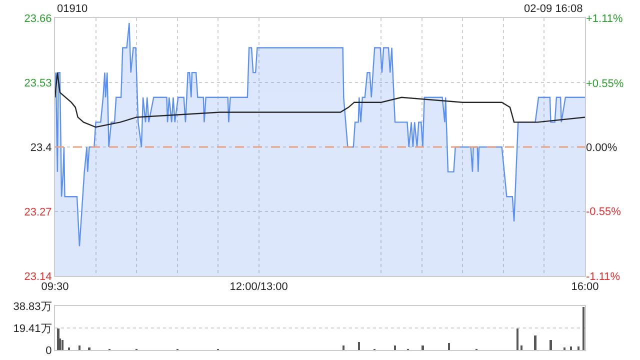 This screenshot has height=360, width=640. Describe the element at coordinates (32, 306) in the screenshot. I see `y-tick-label: 38.83万` at that location.